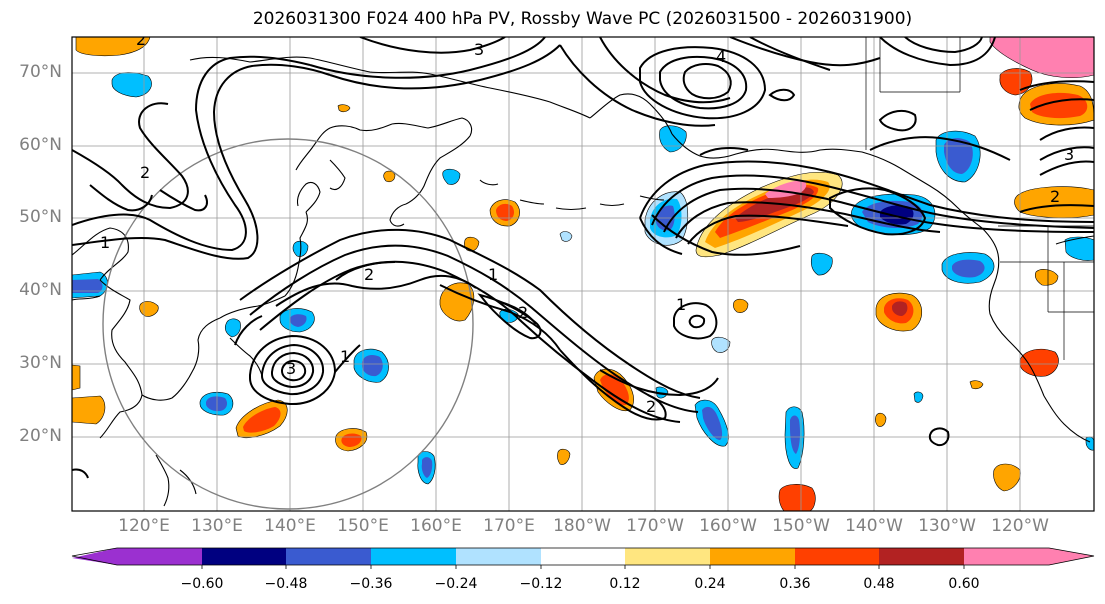 This screenshot has width=1105, height=604. What do you see at coordinates (40, 72) in the screenshot?
I see `lat-label-70n: 70°N` at bounding box center [40, 72].